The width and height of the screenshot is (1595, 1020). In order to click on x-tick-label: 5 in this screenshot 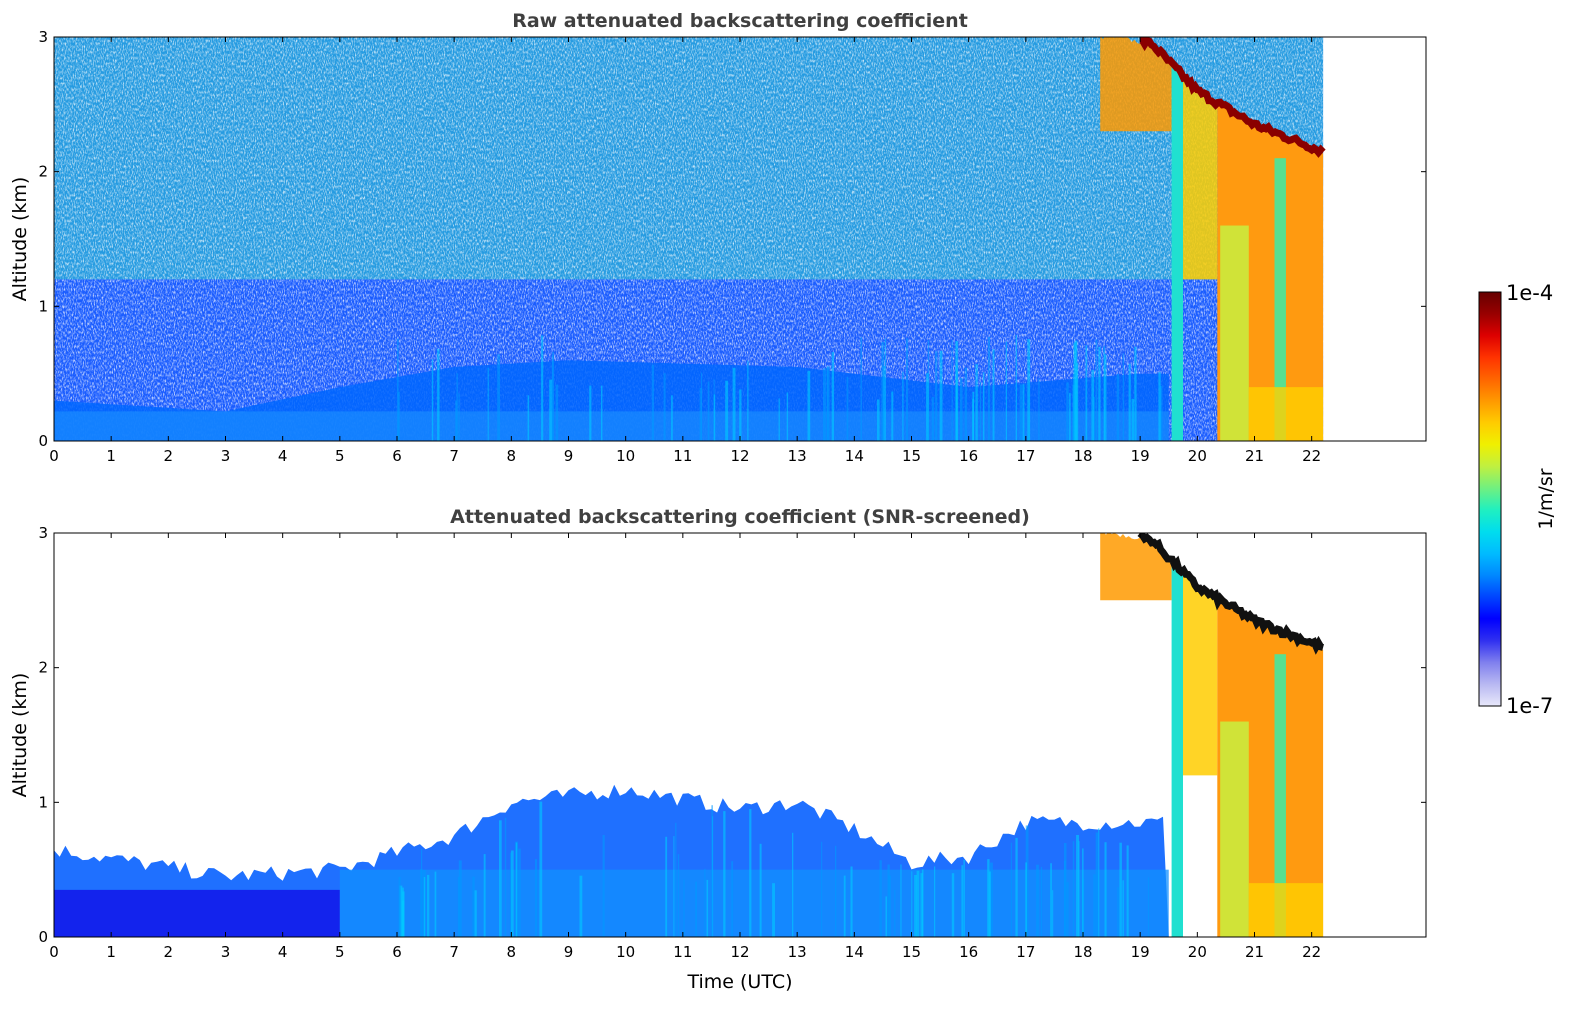, I will do `click(340, 952)`.